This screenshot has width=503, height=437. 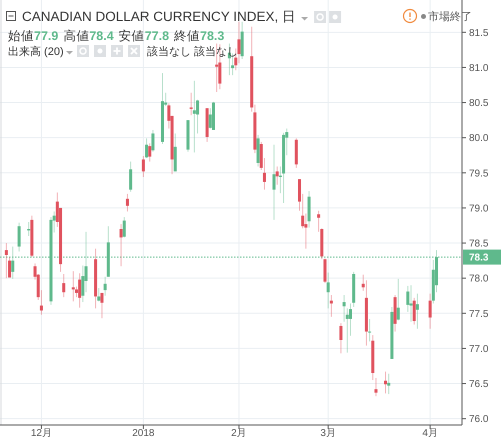 I want to click on ref-line-label: 78.3, so click(x=479, y=258).